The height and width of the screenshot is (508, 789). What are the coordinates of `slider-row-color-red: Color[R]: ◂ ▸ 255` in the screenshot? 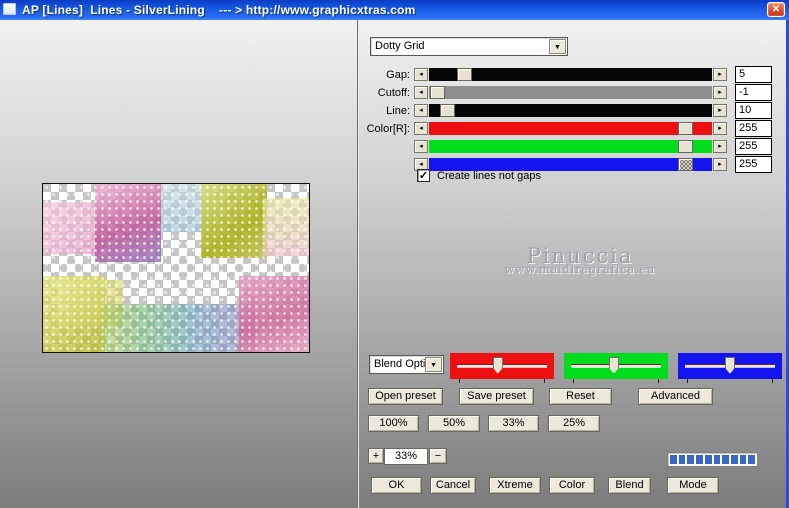 It's located at (394, 129).